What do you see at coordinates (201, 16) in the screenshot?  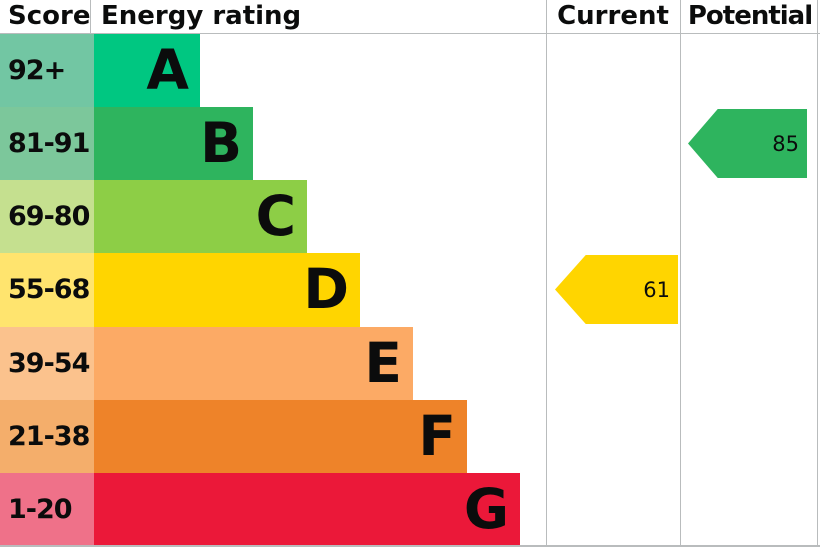 I see `header-energy-rating: Energy rating` at bounding box center [201, 16].